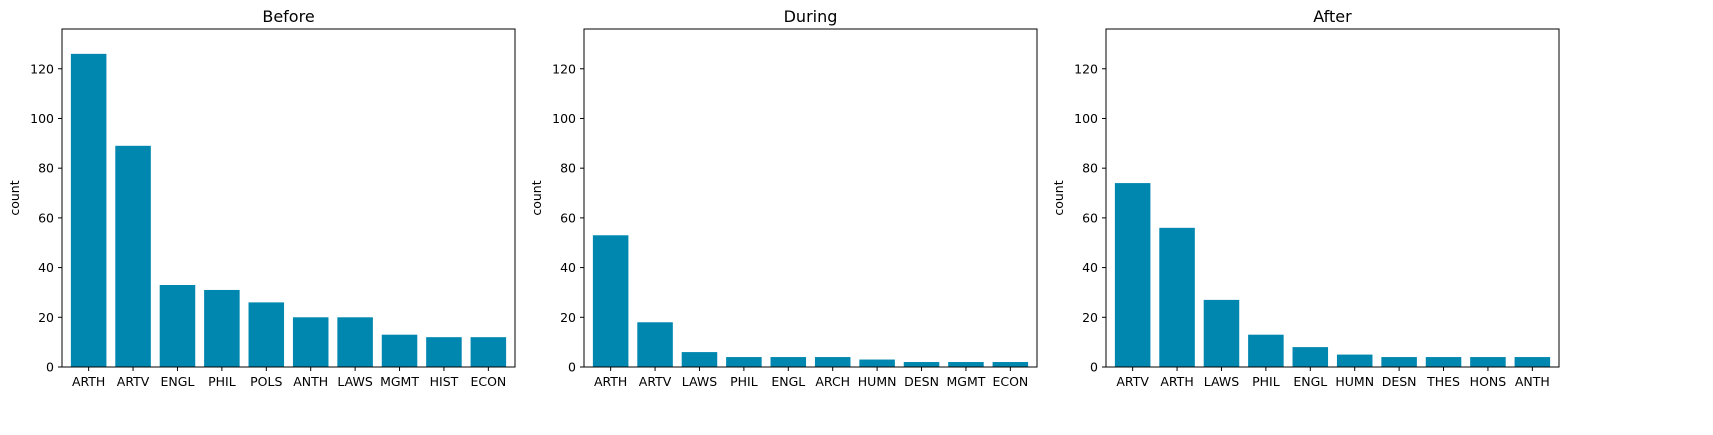 The image size is (1713, 435). Describe the element at coordinates (266, 334) in the screenshot. I see `bar-pols` at that location.